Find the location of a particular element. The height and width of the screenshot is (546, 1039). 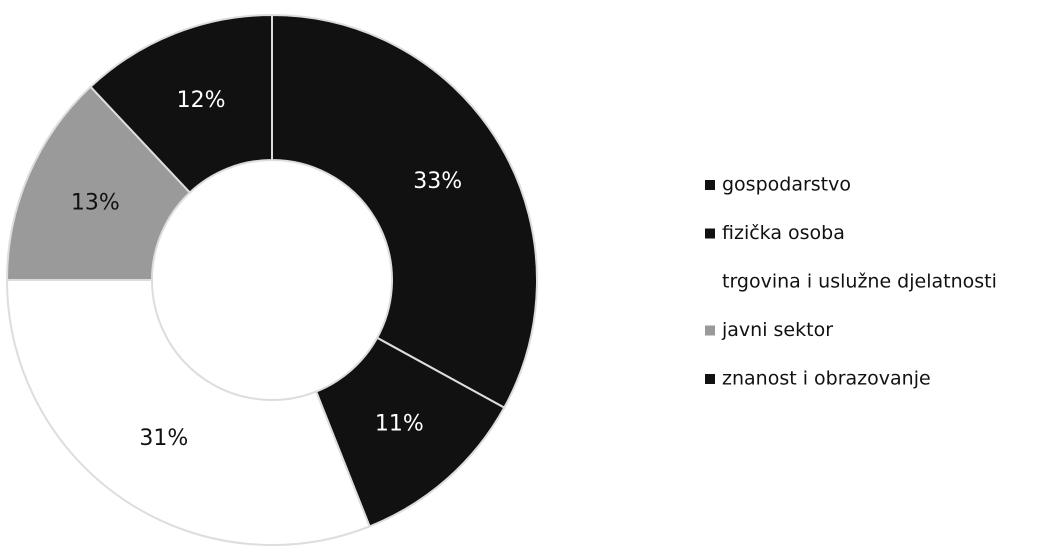

data-label: 33% is located at coordinates (437, 181).